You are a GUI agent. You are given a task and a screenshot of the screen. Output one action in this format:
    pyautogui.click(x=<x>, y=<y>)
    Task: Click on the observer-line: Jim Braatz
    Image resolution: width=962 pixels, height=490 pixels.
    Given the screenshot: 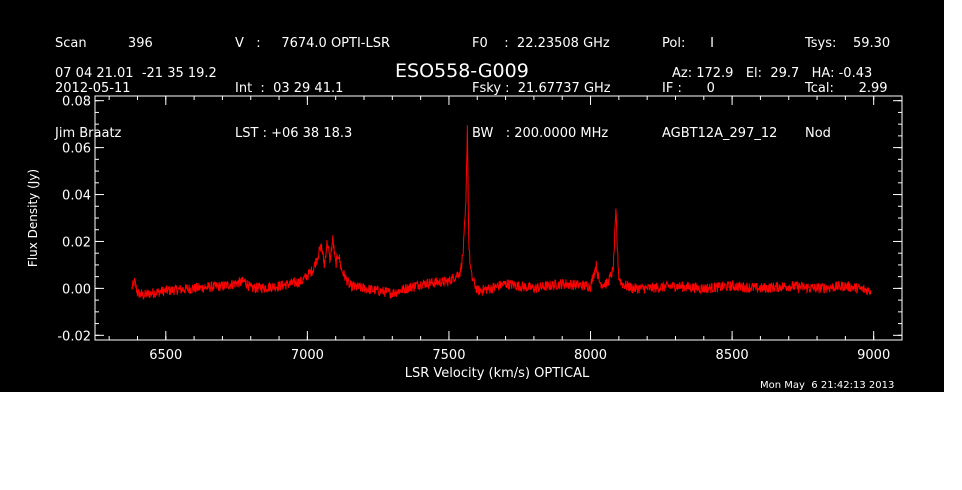 What is the action you would take?
    pyautogui.click(x=88, y=133)
    